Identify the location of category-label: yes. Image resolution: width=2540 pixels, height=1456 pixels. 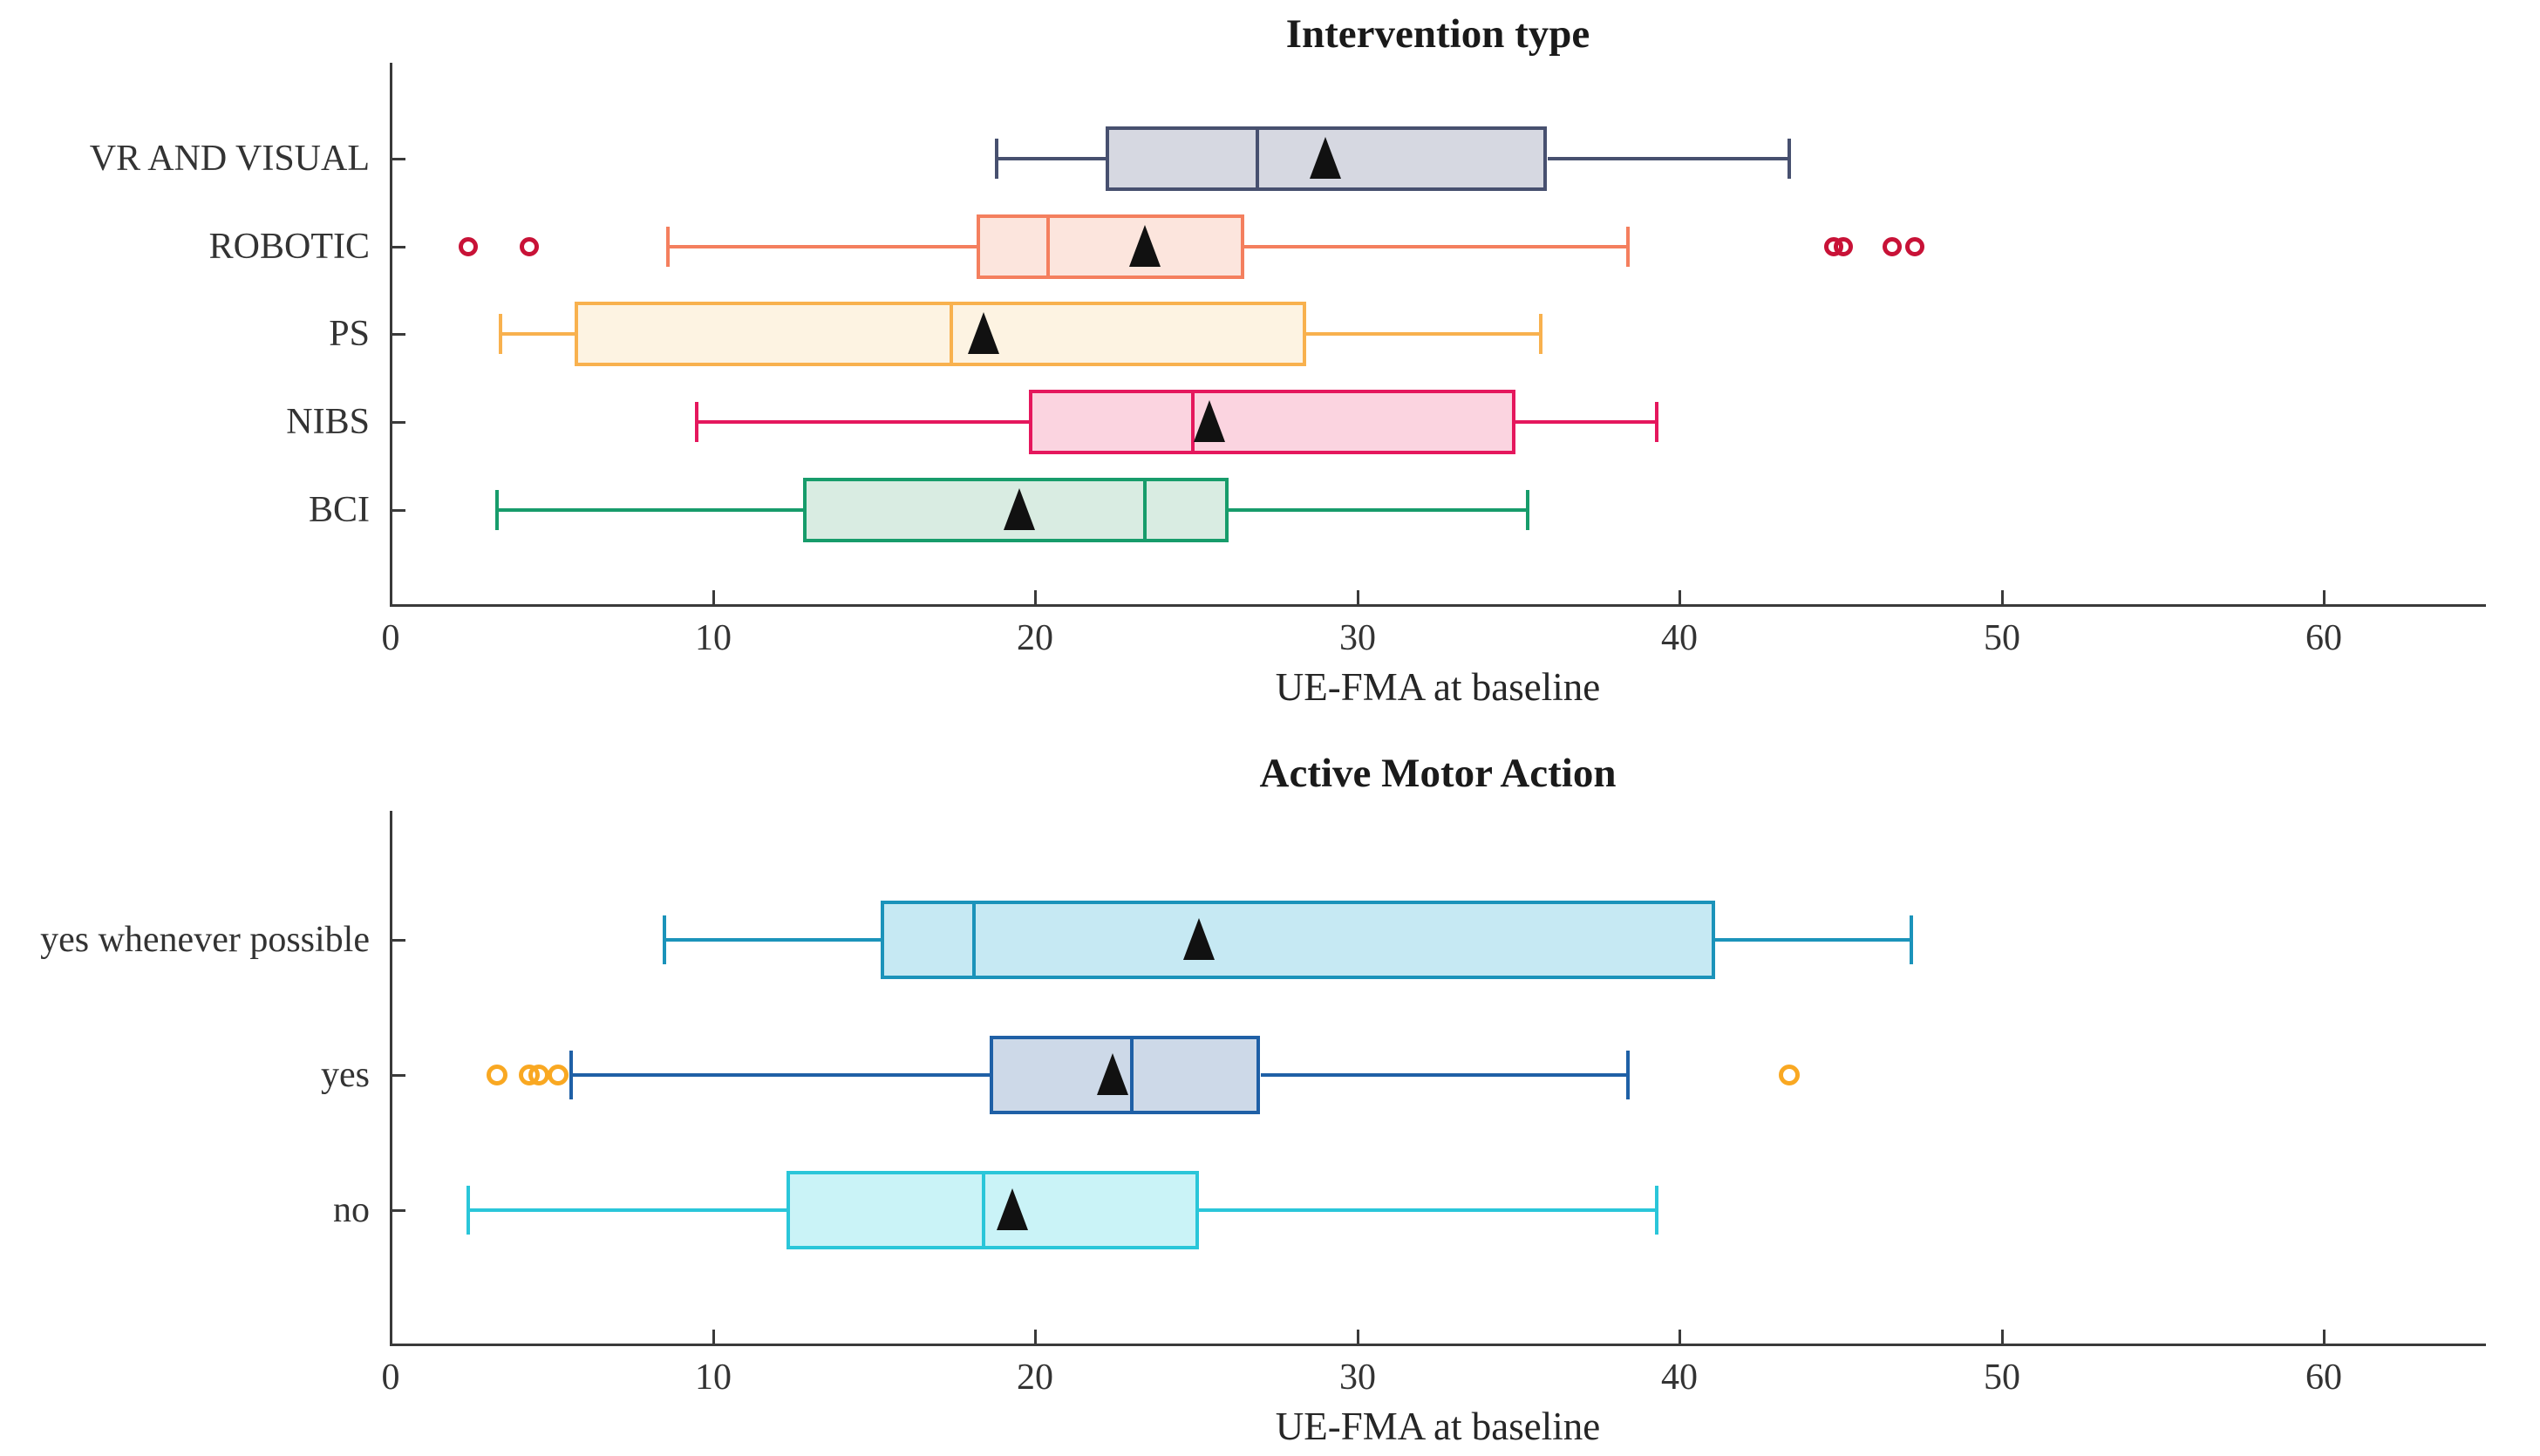
(345, 1075).